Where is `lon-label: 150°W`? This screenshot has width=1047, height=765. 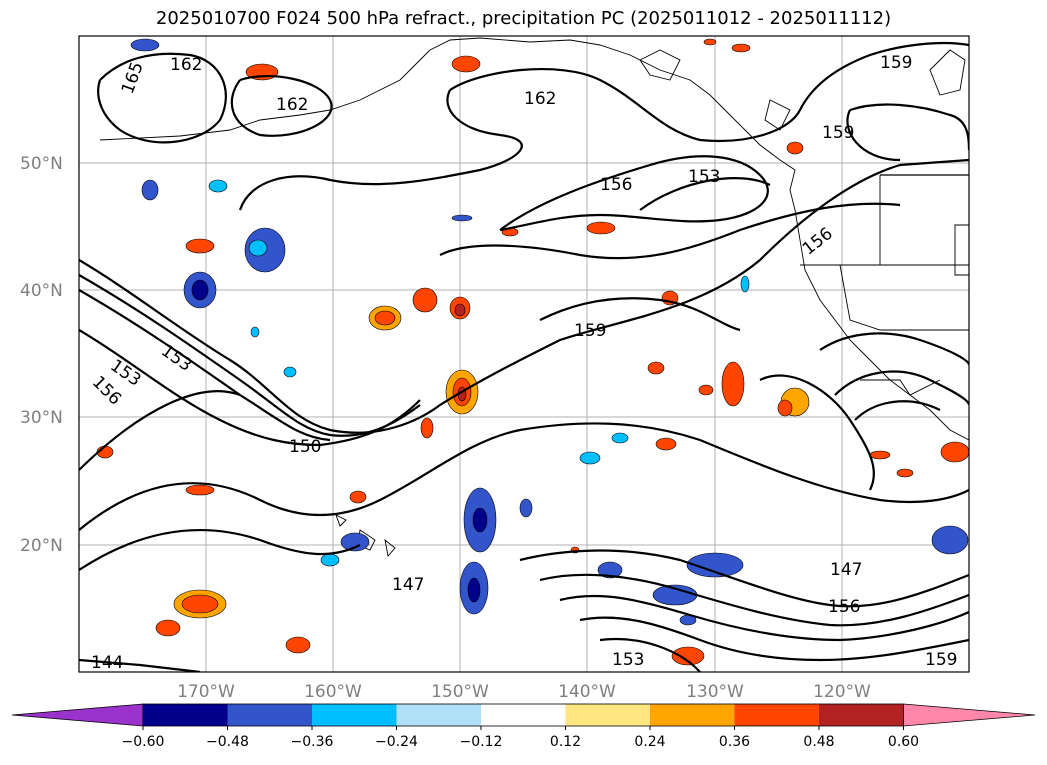 lon-label: 150°W is located at coordinates (460, 692).